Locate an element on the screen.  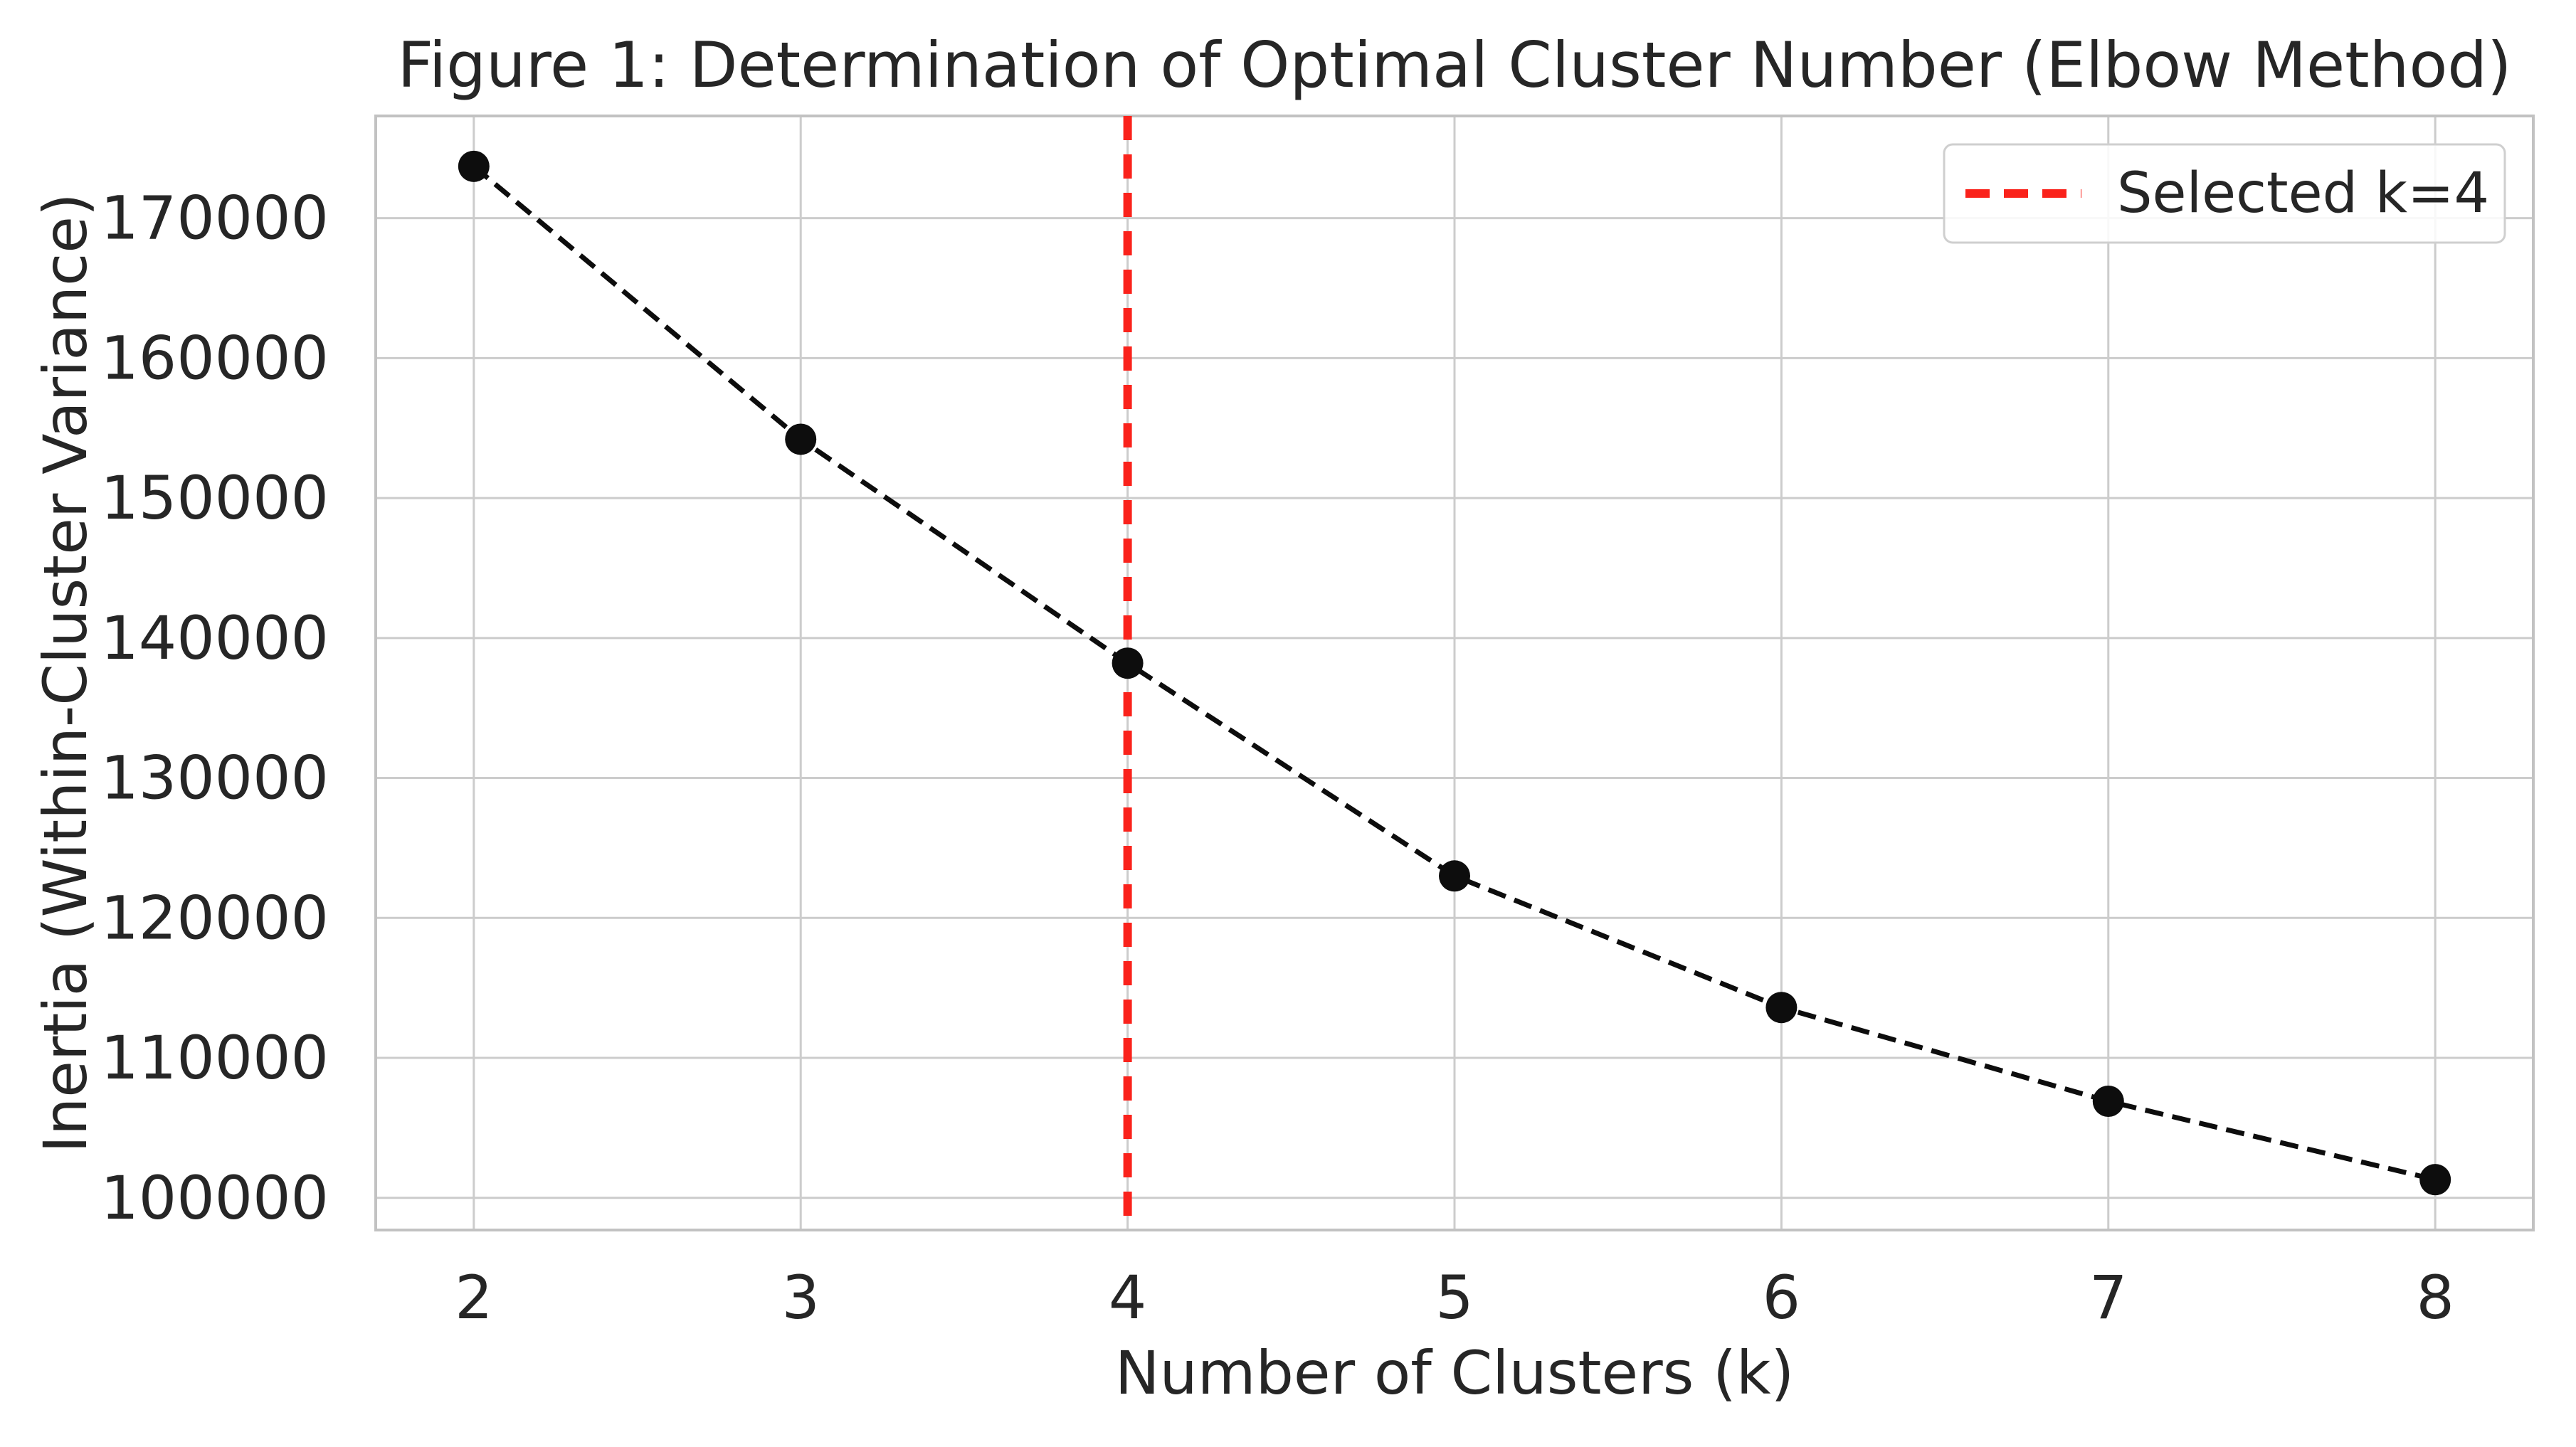
data-point-k7 is located at coordinates (2108, 1102).